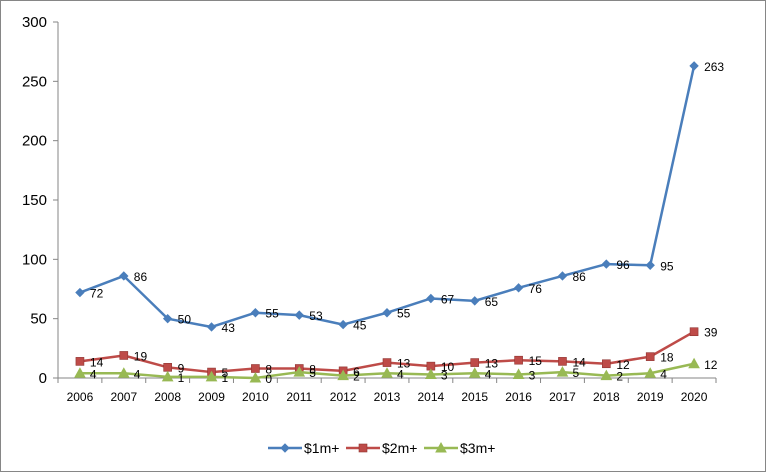 The height and width of the screenshot is (476, 766). Describe the element at coordinates (711, 333) in the screenshot. I see `data-label: 39` at that location.